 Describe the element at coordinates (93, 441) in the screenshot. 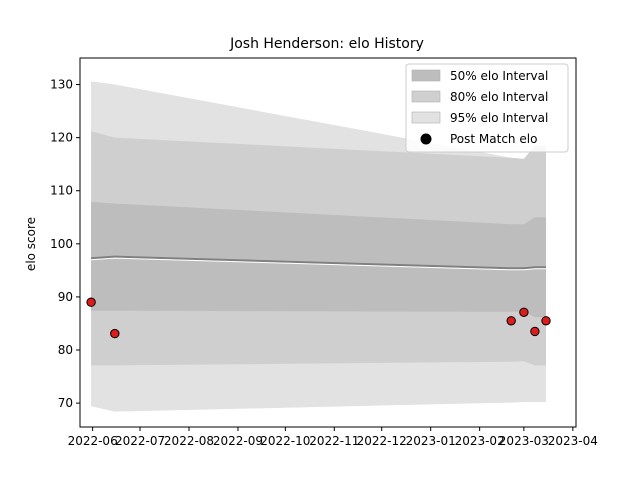

I see `x-tick-label: 2022-06` at that location.